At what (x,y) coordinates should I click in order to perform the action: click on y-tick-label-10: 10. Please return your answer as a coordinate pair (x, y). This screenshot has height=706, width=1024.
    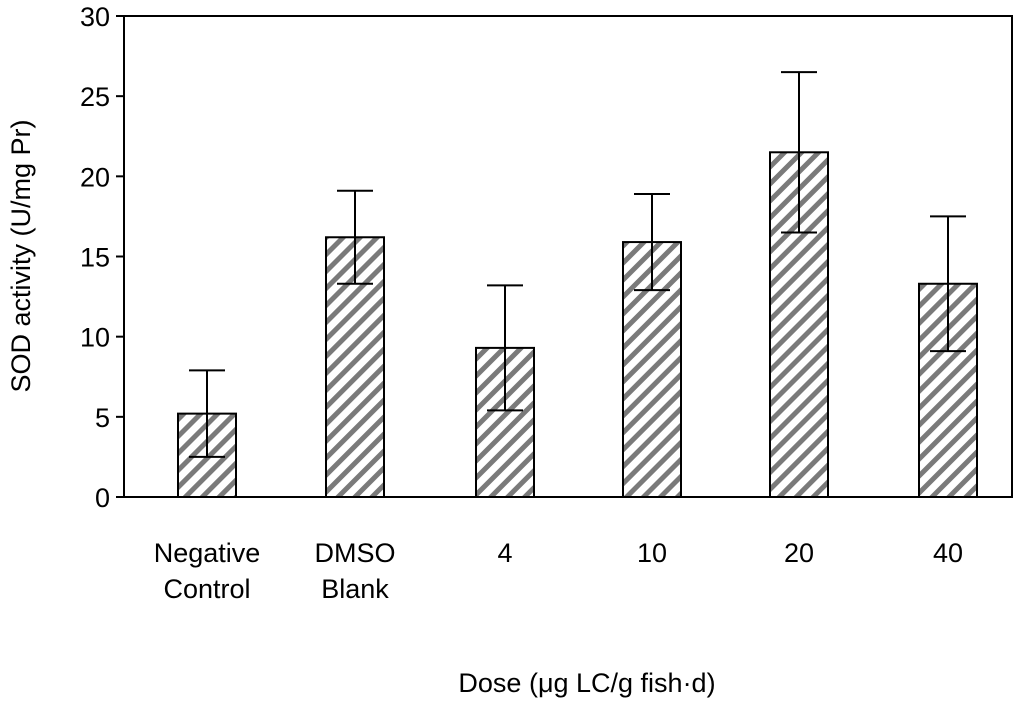
    Looking at the image, I should click on (95, 338).